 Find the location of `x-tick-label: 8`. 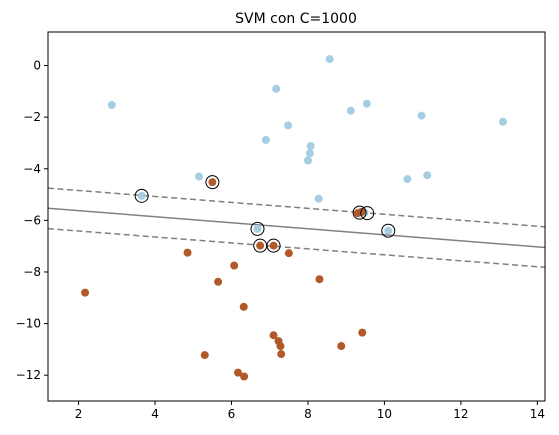

x-tick-label: 8 is located at coordinates (308, 414).